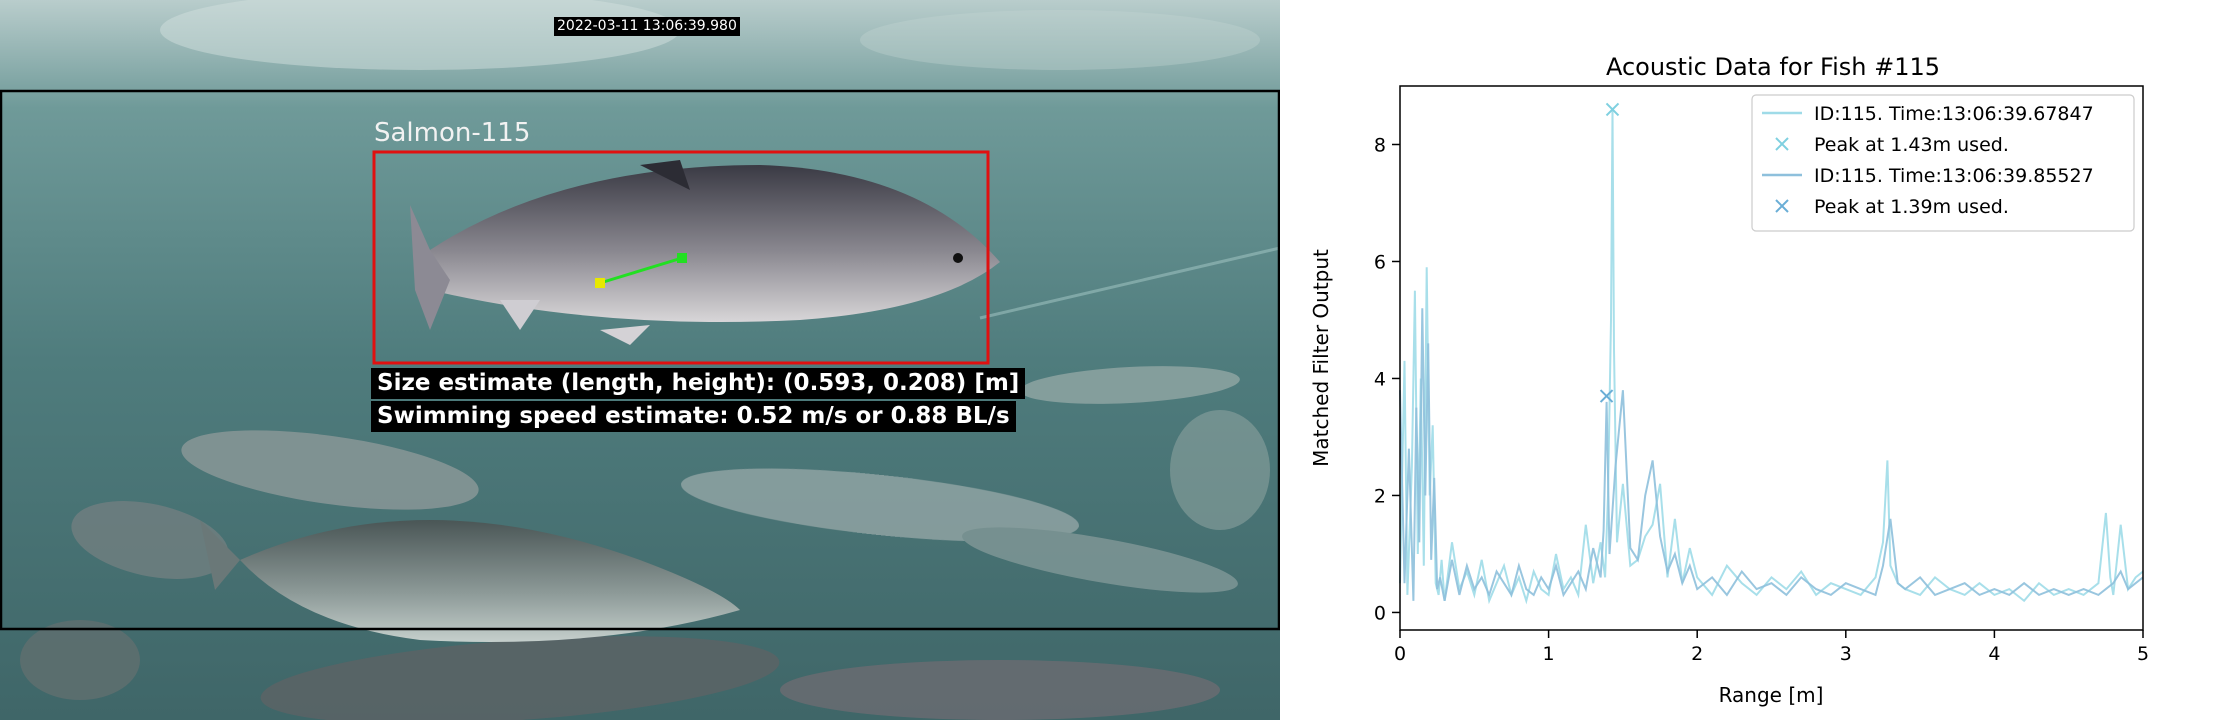  I want to click on legend-frame, so click(1943, 163).